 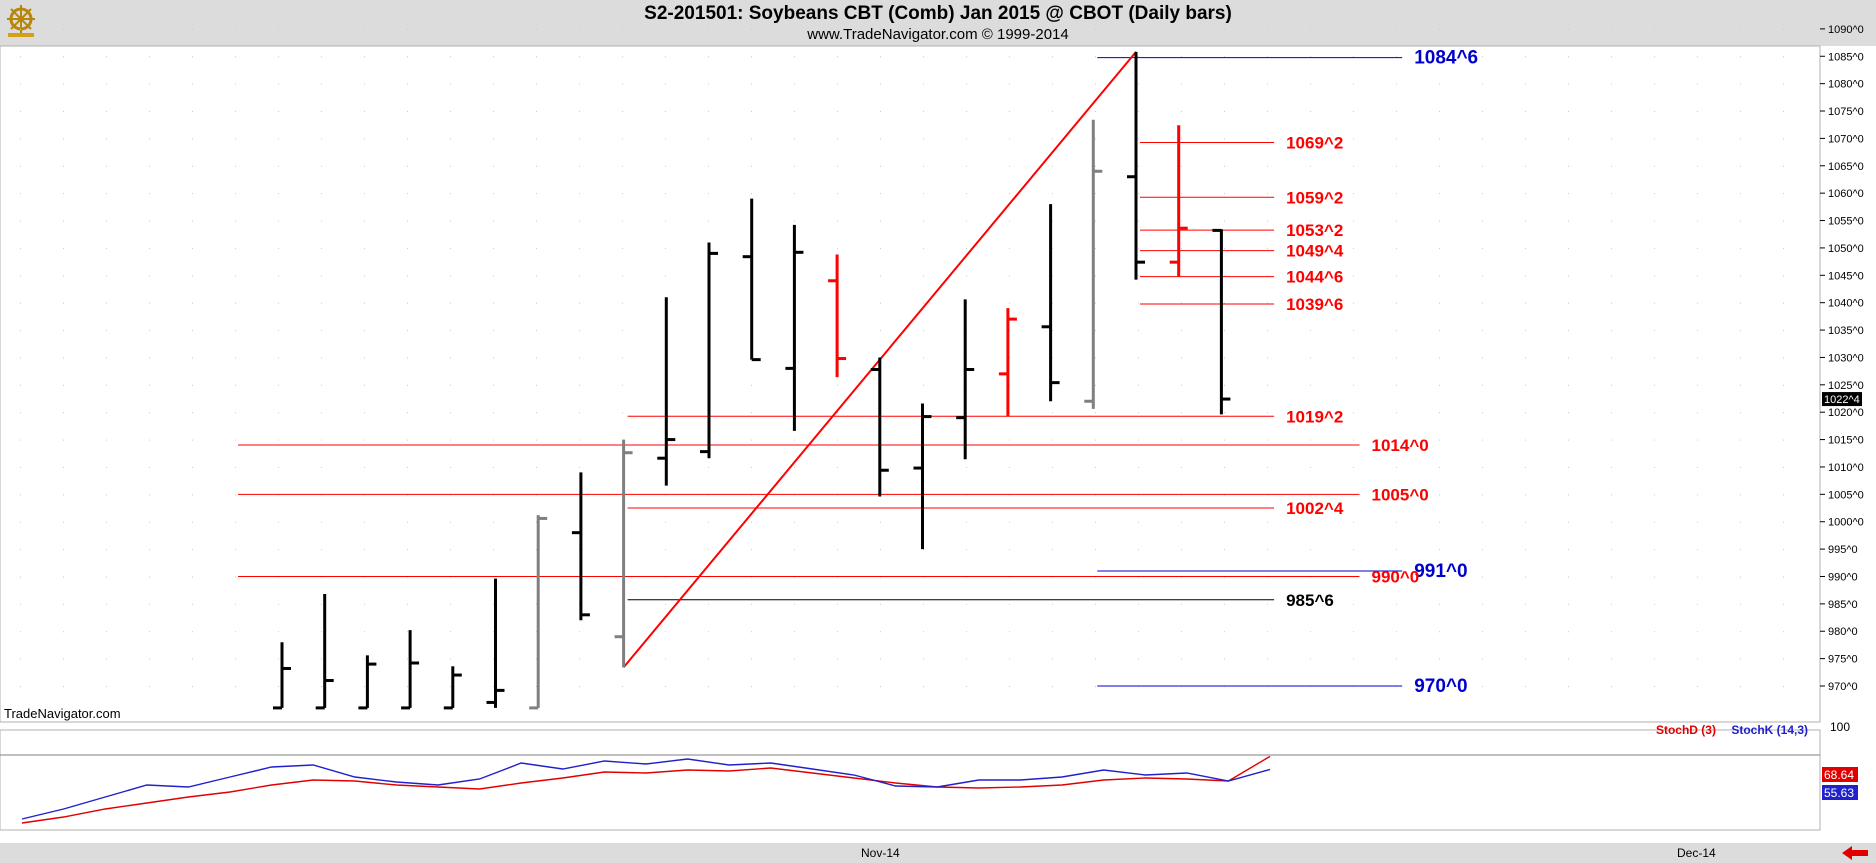 I want to click on level-label: 990^0, so click(x=1396, y=576).